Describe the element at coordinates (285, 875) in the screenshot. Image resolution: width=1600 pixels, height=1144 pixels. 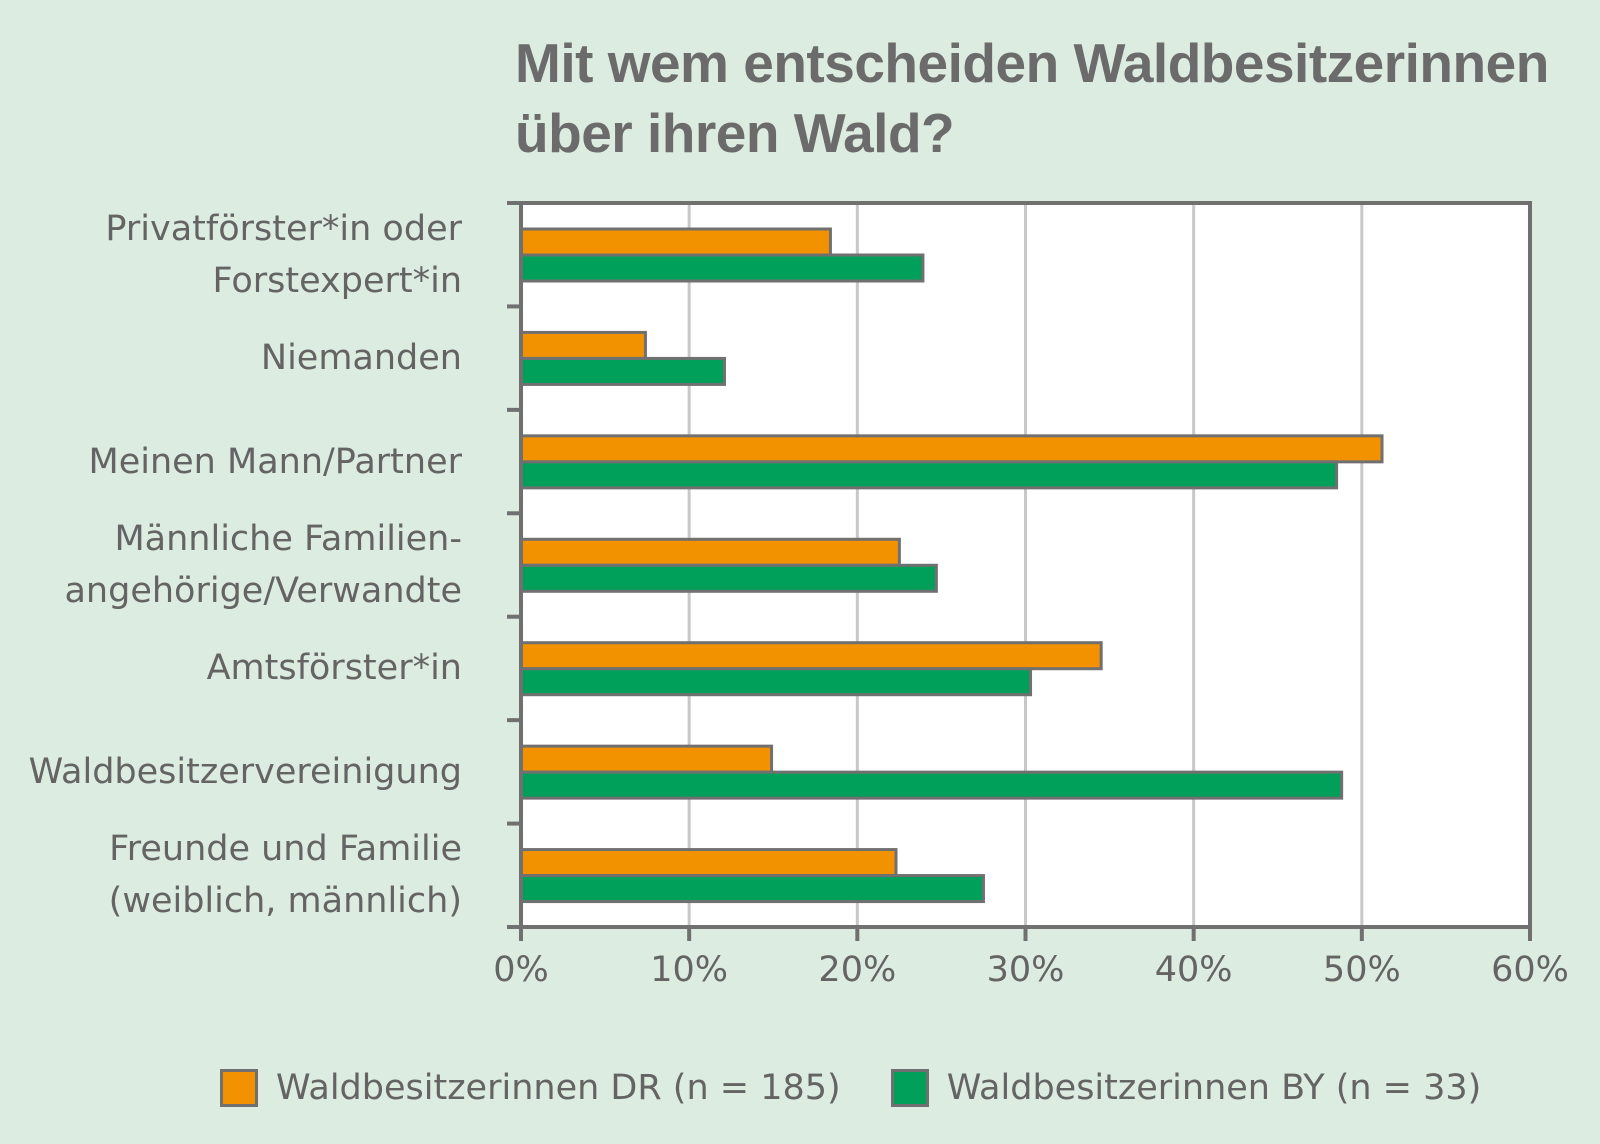
I see `category-label: Freunde und Familie (weiblich, männlich)` at that location.